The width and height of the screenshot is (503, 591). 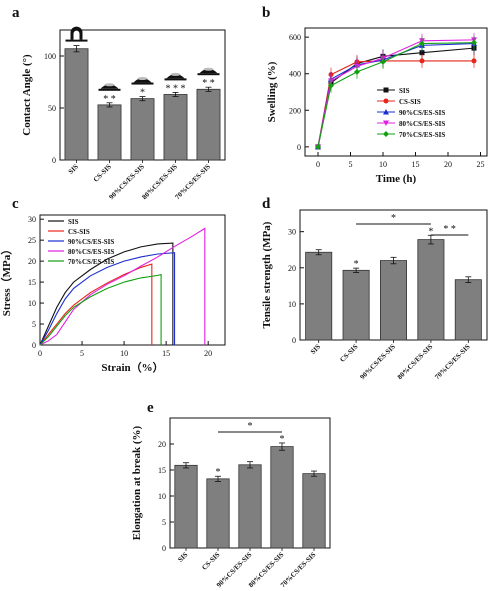 I want to click on panel-b-x-tick-label: 15, so click(x=416, y=164).